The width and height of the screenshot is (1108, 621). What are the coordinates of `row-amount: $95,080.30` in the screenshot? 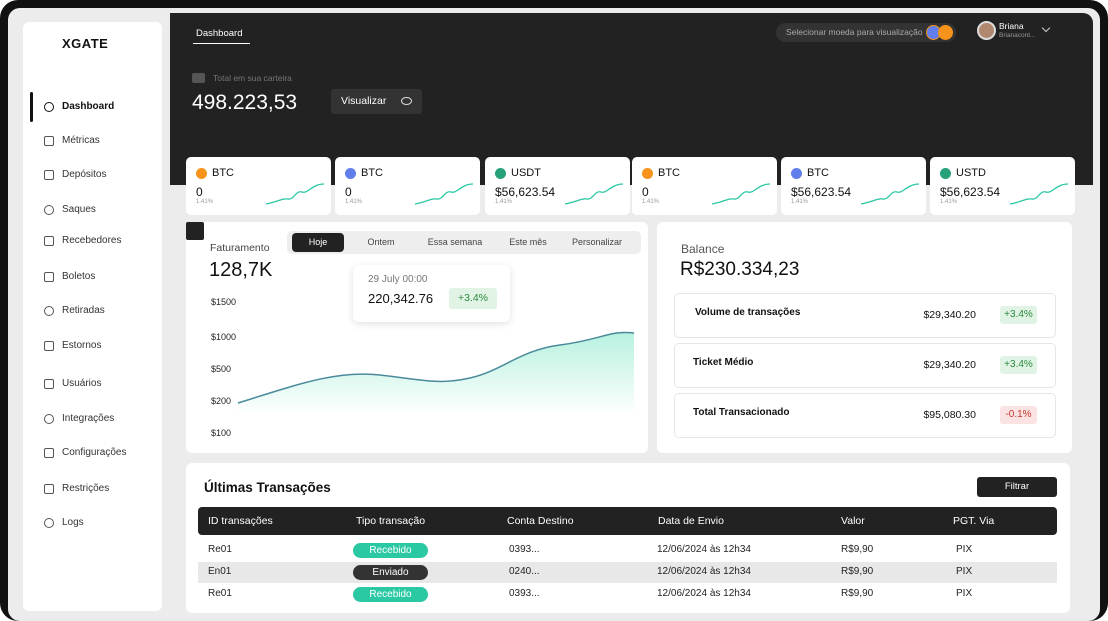 It's located at (949, 415).